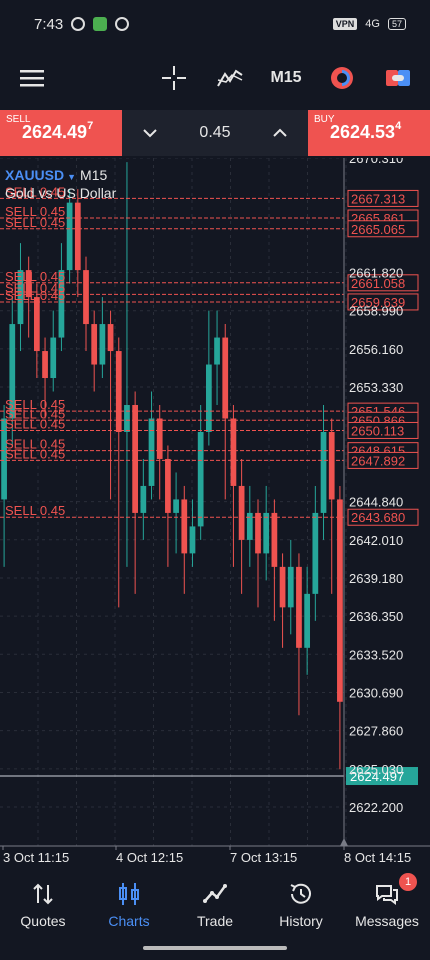 The width and height of the screenshot is (430, 960). Describe the element at coordinates (376, 654) in the screenshot. I see `price-tick-label: 2633.520` at that location.